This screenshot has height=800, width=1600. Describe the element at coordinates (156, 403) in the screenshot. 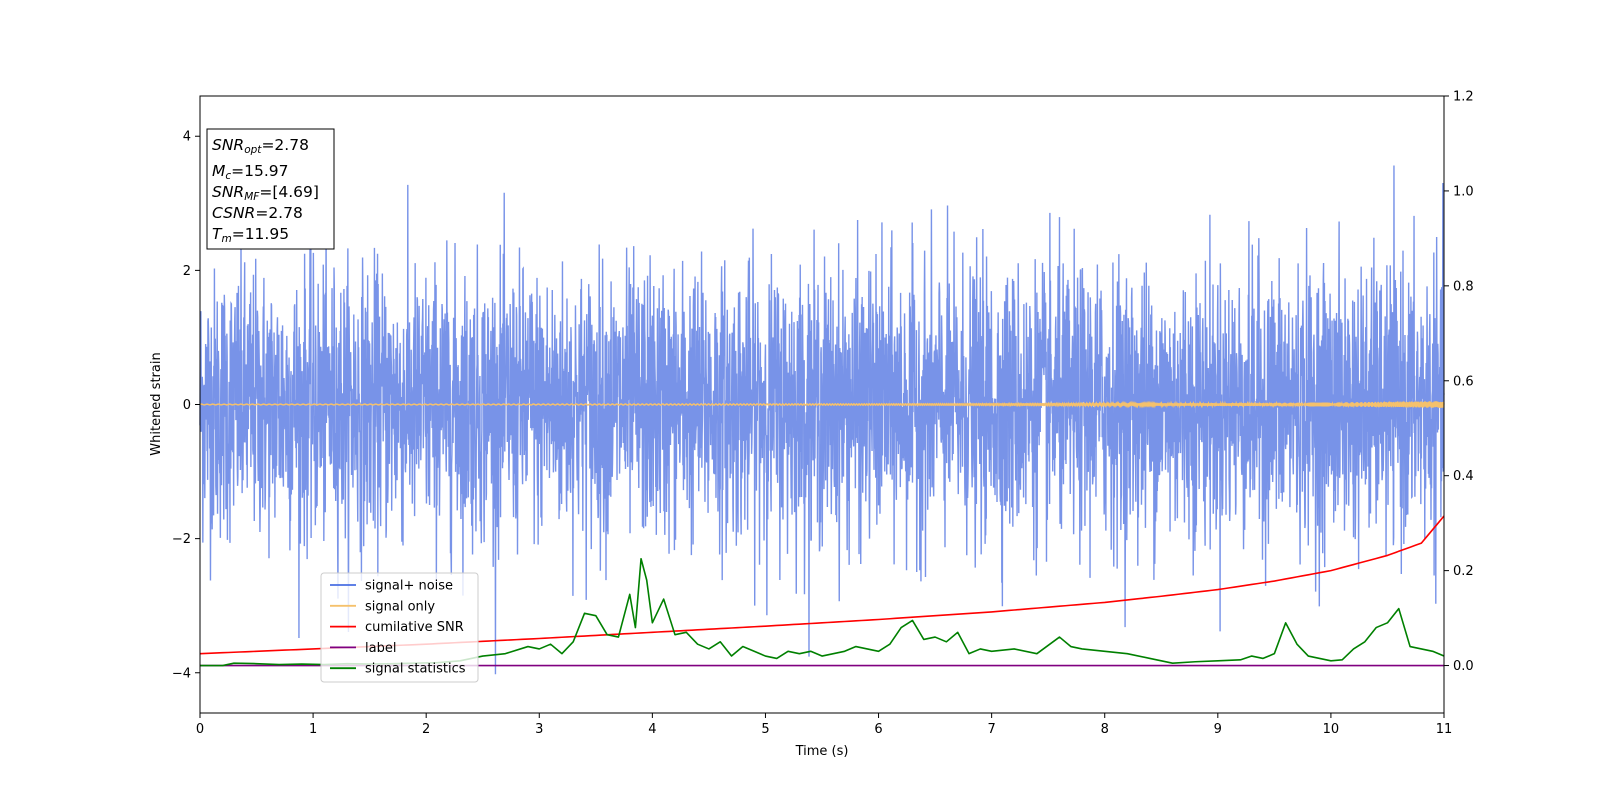

I see `y-axis-label: Whitened strain` at that location.